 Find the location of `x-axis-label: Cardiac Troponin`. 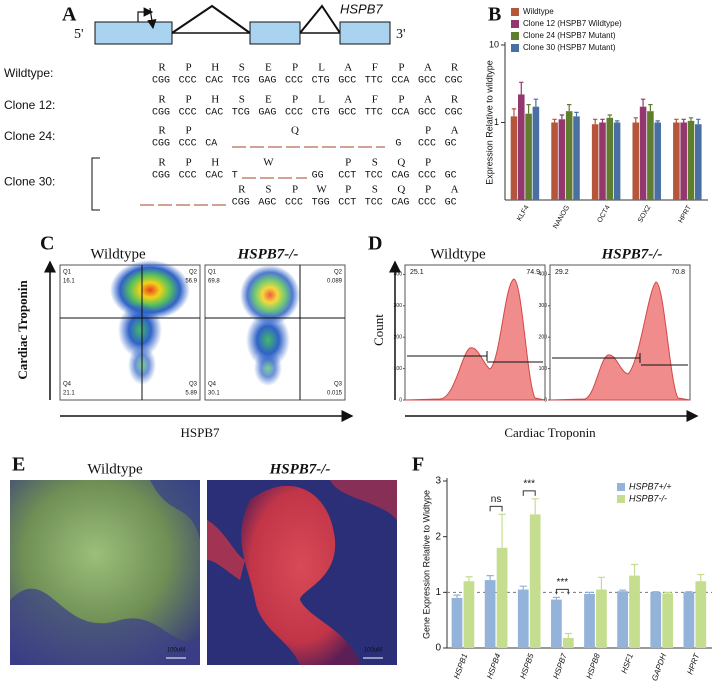

x-axis-label: Cardiac Troponin is located at coordinates (550, 432).